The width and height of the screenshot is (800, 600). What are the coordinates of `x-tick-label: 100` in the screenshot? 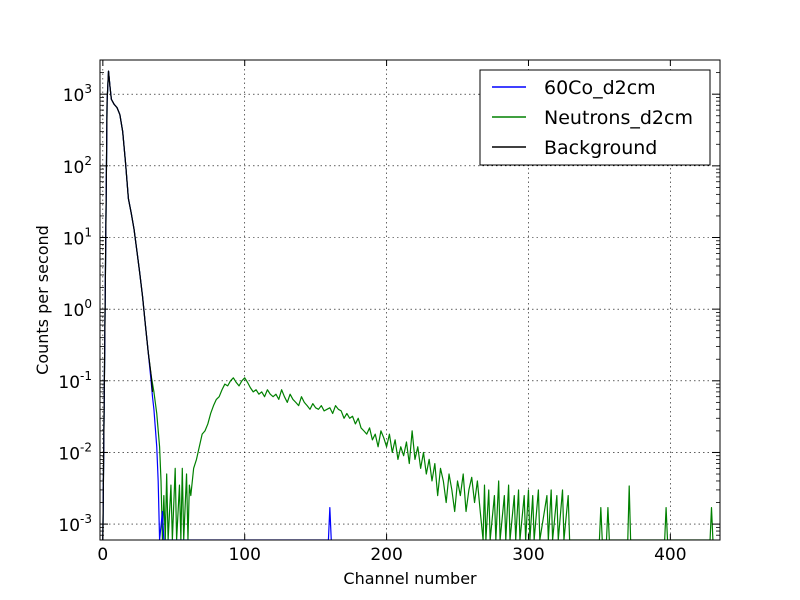 It's located at (244, 555).